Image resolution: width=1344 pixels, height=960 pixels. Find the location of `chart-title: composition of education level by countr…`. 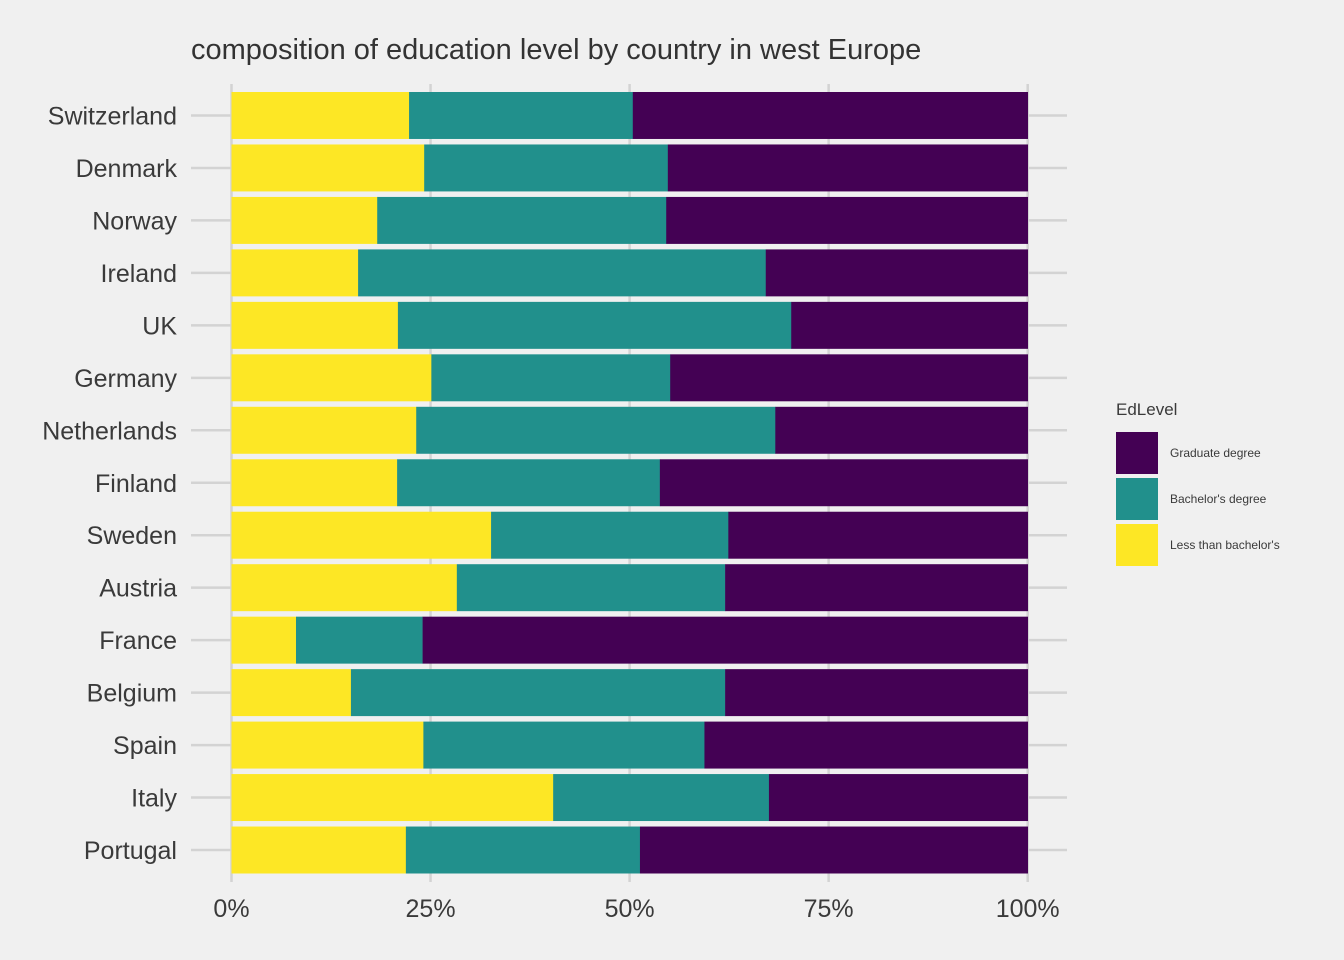

chart-title: composition of education level by countr… is located at coordinates (556, 50).